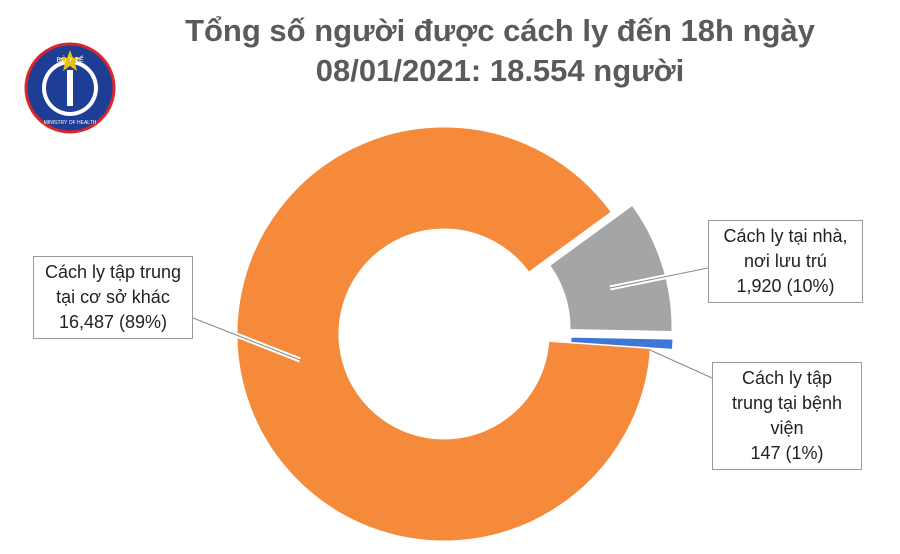  I want to click on chart-title: 08/01/2021: 18.554 người, so click(500, 70).